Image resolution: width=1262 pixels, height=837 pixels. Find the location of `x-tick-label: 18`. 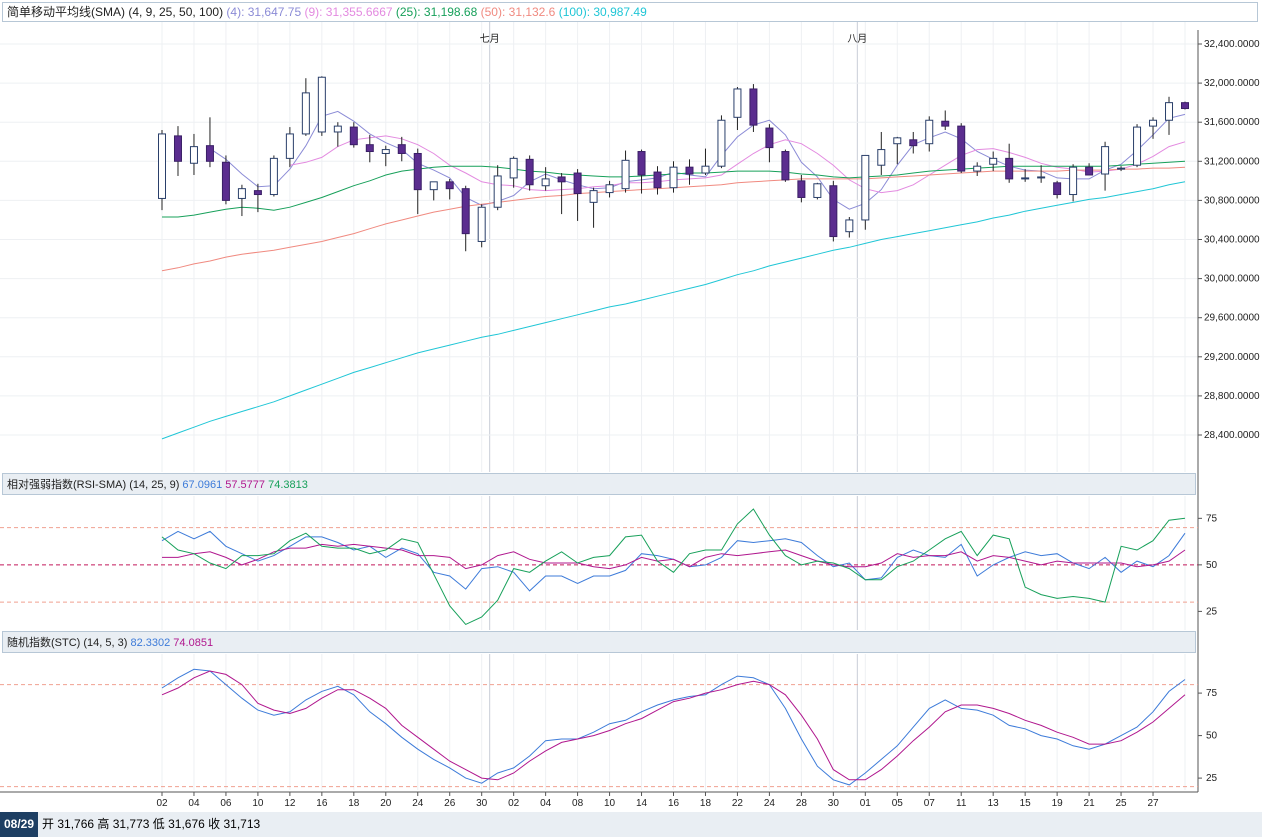

x-tick-label: 18 is located at coordinates (706, 803).